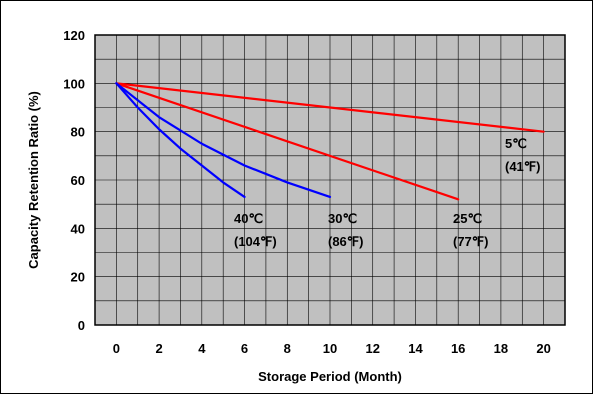 The image size is (593, 399). What do you see at coordinates (458, 348) in the screenshot?
I see `x-tick-label: 16` at bounding box center [458, 348].